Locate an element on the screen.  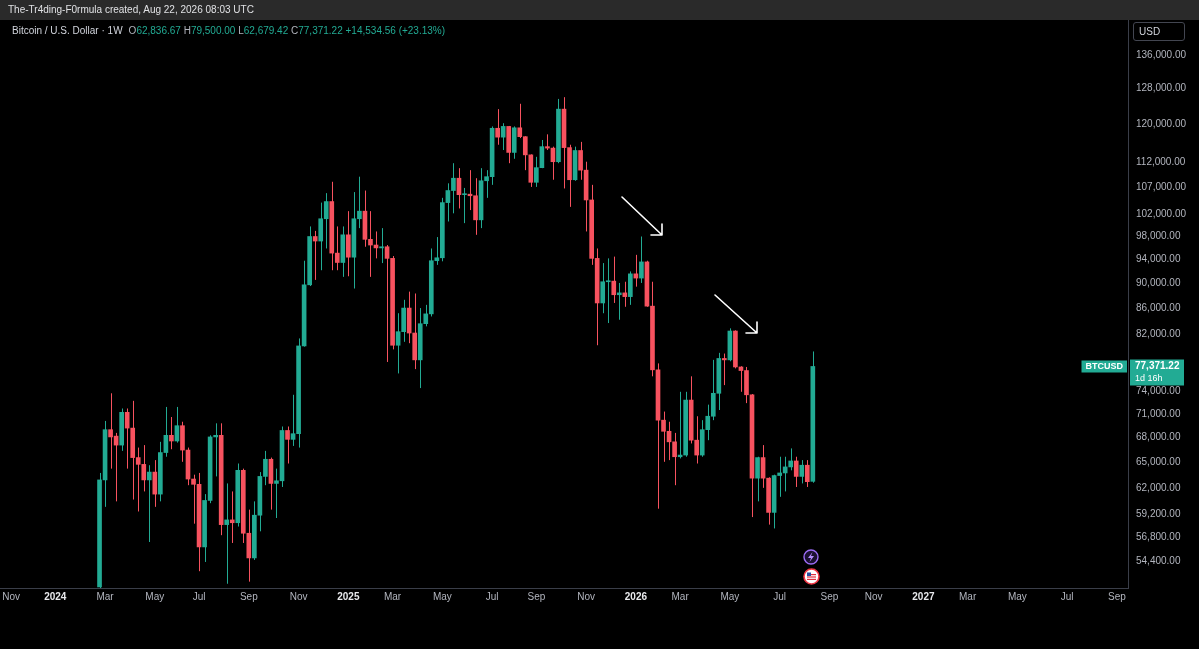
y-tick-label: 102,000.00 is located at coordinates (1161, 213).